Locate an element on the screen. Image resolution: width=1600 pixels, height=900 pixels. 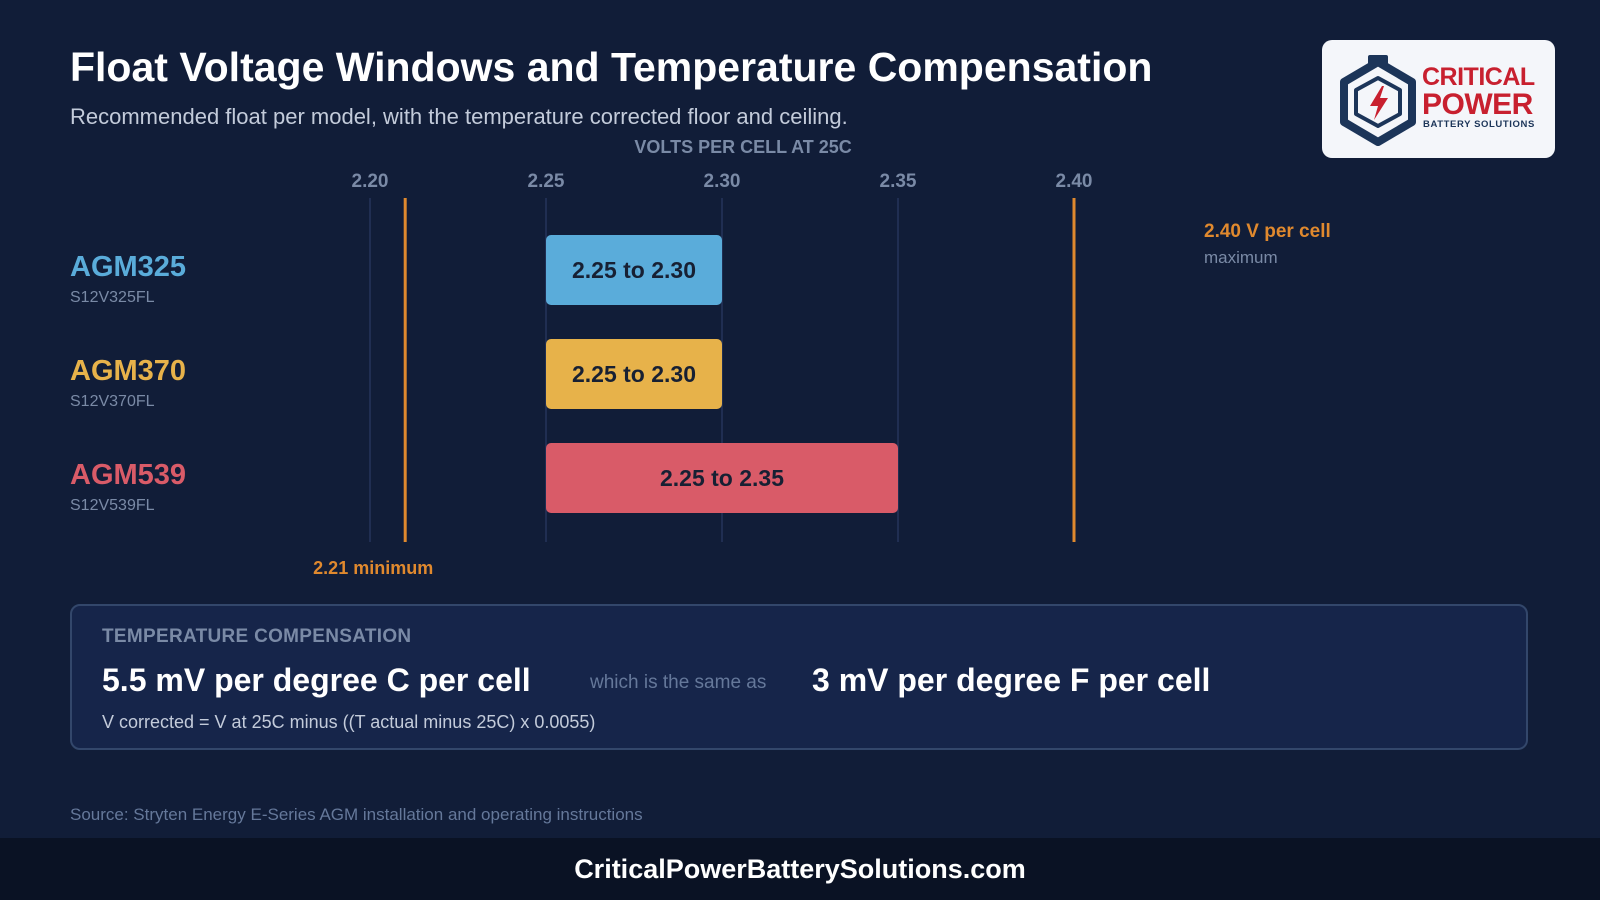
x-tick-label: 2.35 is located at coordinates (898, 181).